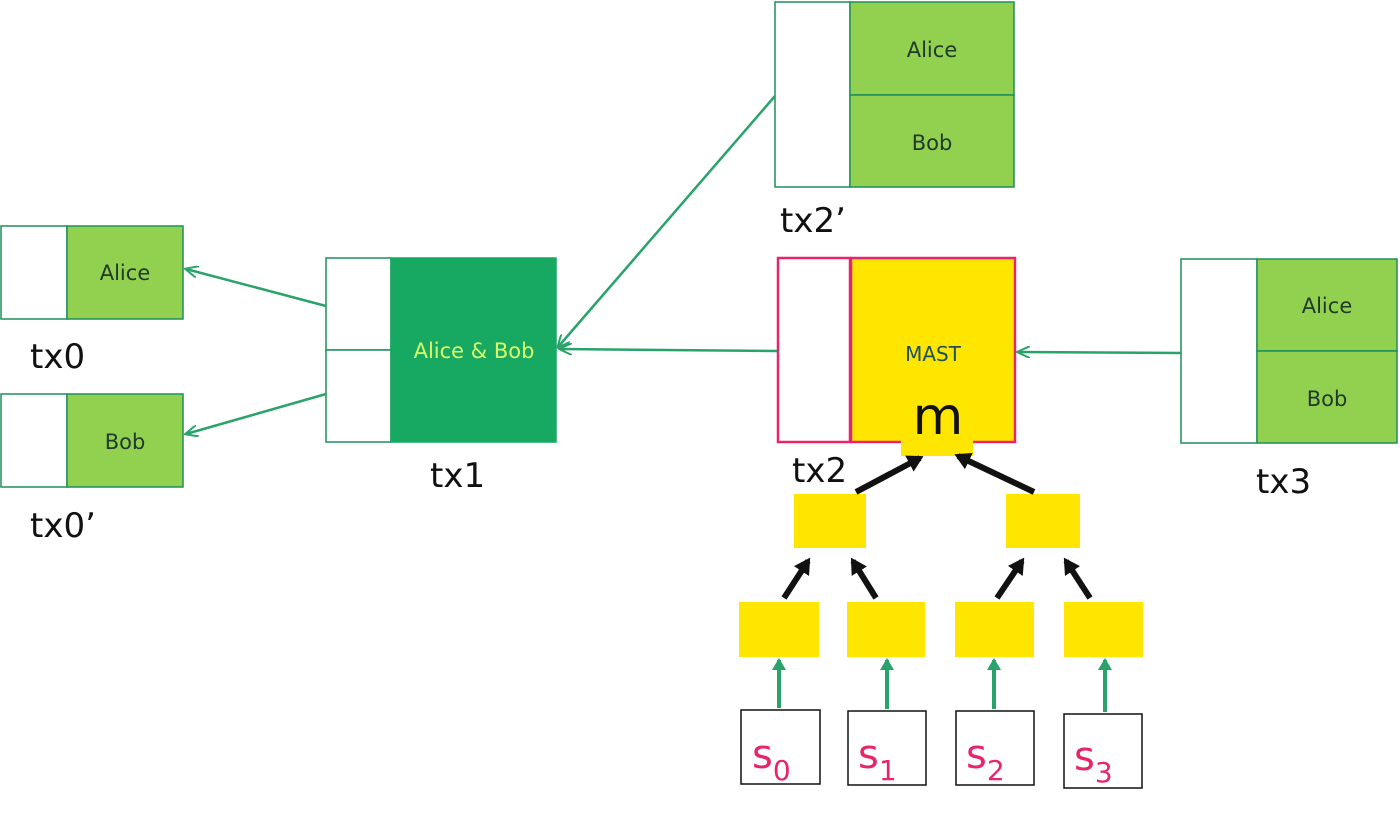 The height and width of the screenshot is (821, 1400). I want to click on tx0p-output-label: Bob, so click(125, 442).